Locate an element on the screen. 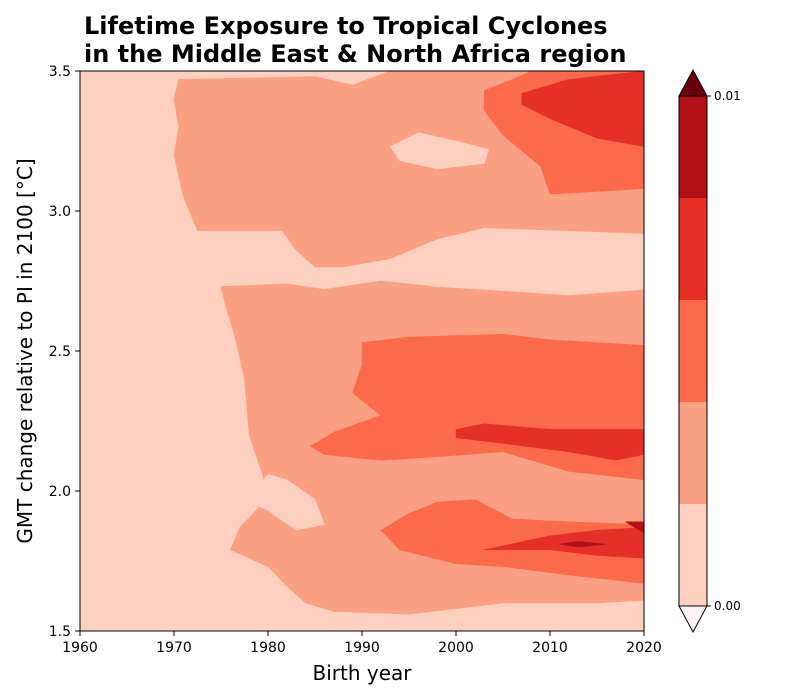  y-axis: 1.5 2.0 2.5 3.0 3.5 is located at coordinates (64, 352).